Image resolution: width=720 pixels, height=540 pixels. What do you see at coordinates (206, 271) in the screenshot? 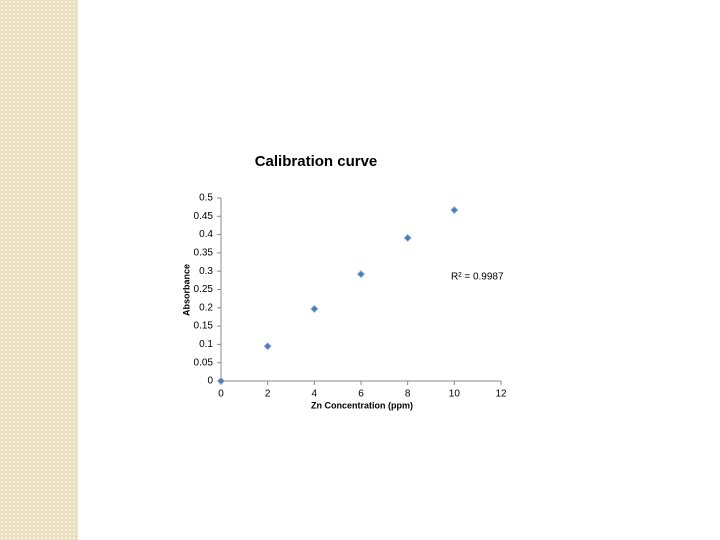
I see `y-tick-label: 0.3` at bounding box center [206, 271].